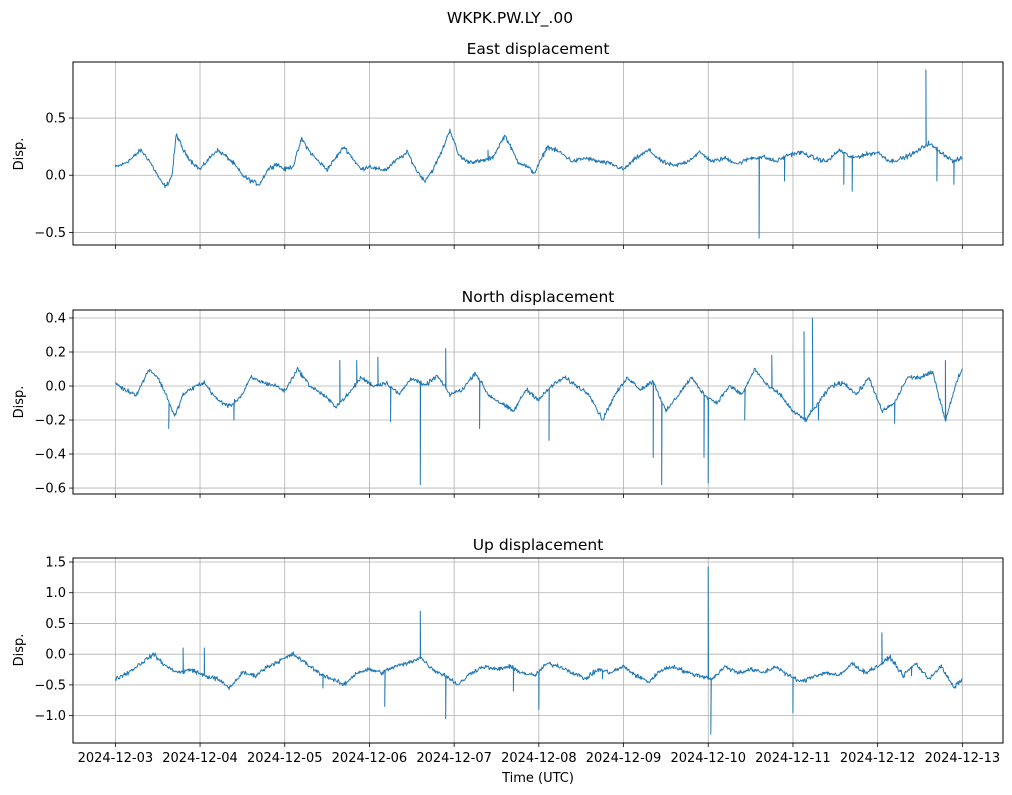 The image size is (1012, 795). What do you see at coordinates (539, 758) in the screenshot?
I see `up-x-tick-label: 2024-12-08` at bounding box center [539, 758].